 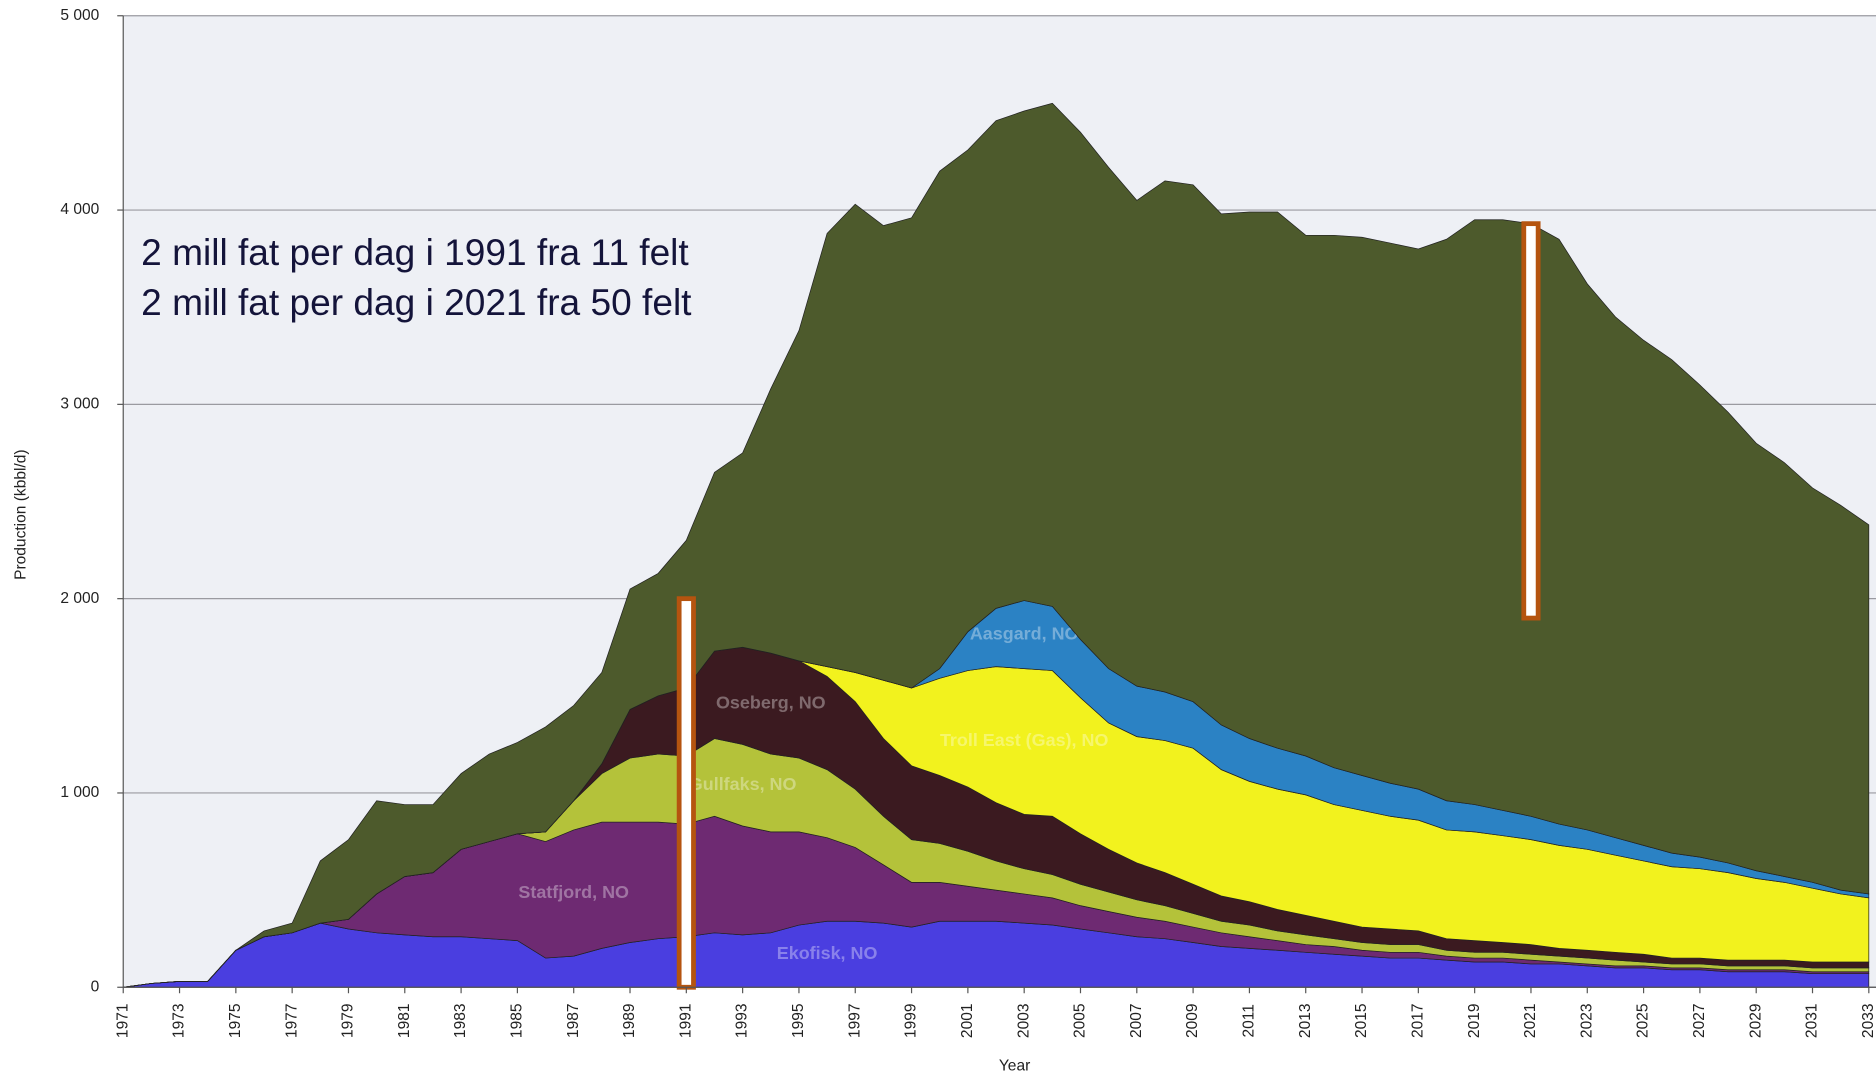 I want to click on series-label: Gullfaks, NO, so click(x=743, y=784).